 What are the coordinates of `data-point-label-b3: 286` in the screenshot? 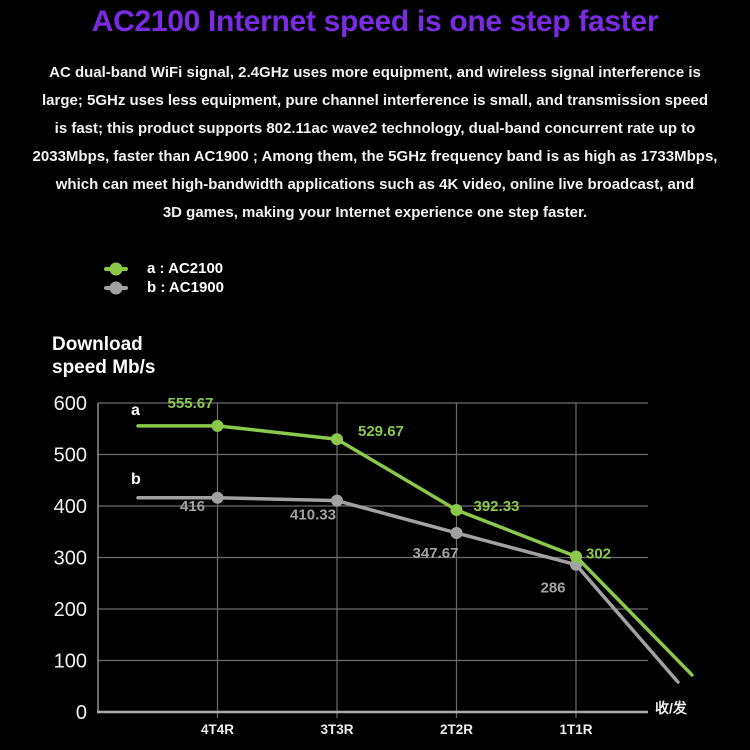 It's located at (552, 588).